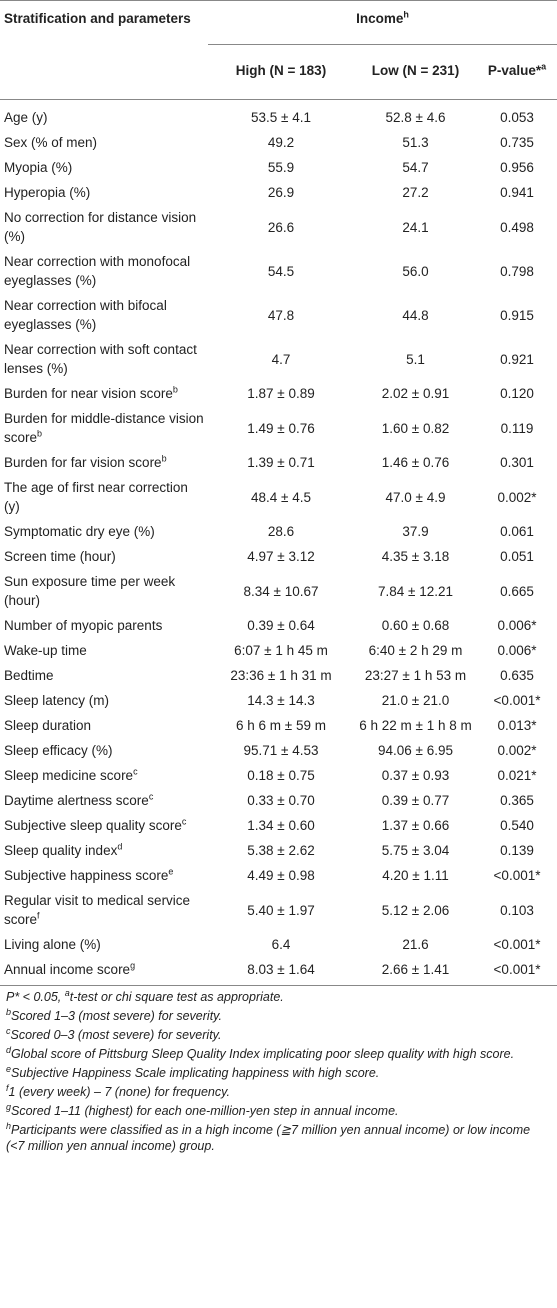  What do you see at coordinates (415, 675) in the screenshot?
I see `low-income-cell: 23:27 ± 1 h 53 m` at bounding box center [415, 675].